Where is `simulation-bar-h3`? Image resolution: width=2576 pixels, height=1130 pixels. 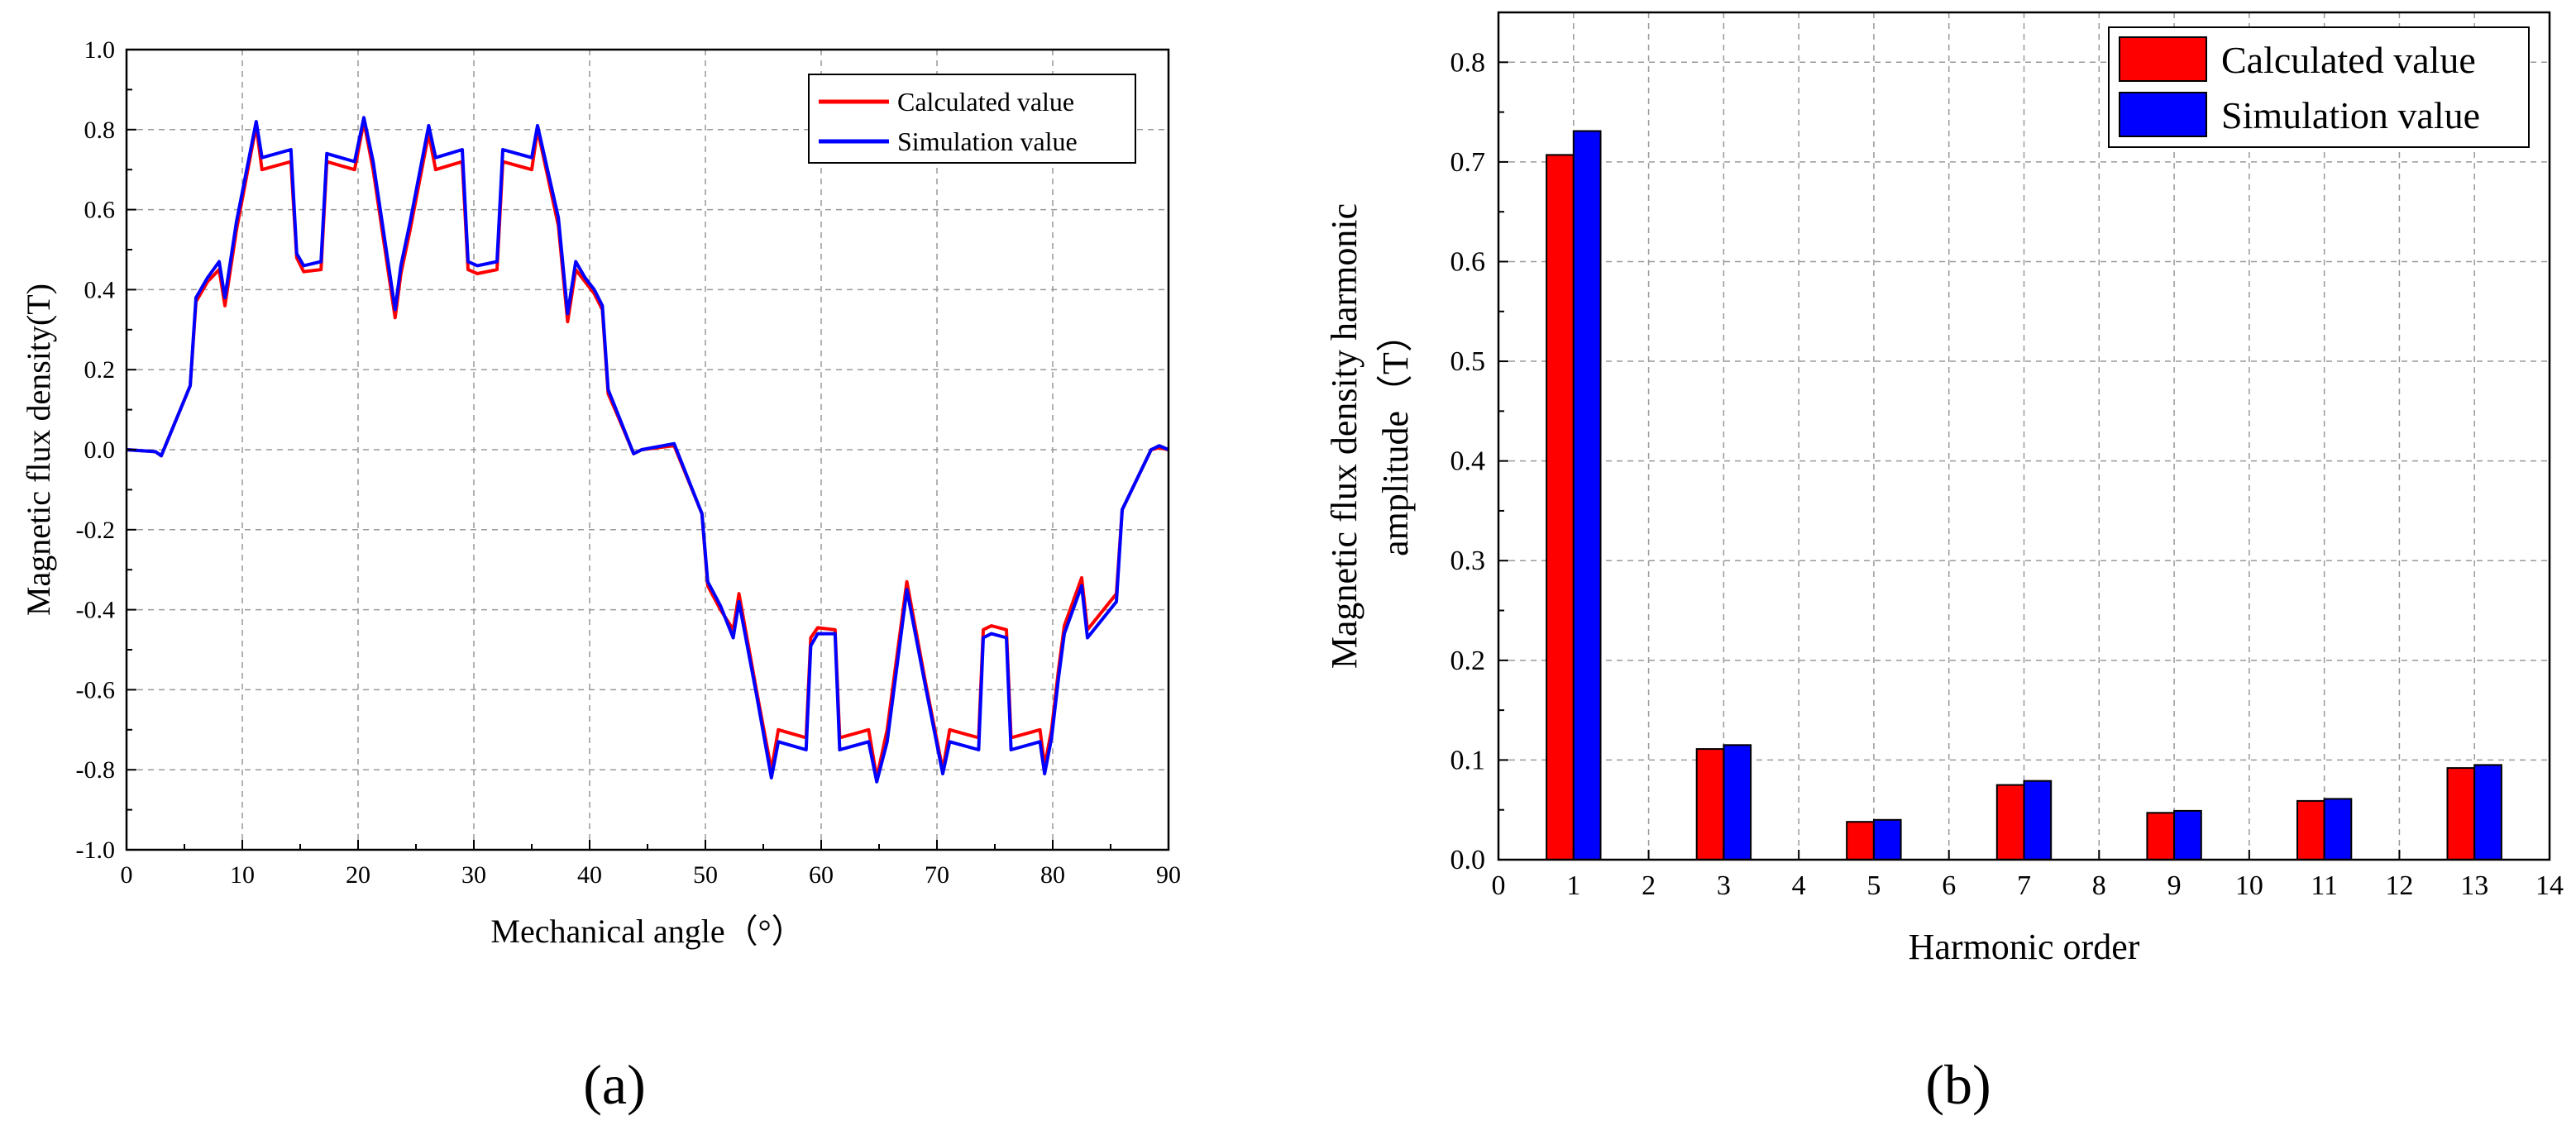
simulation-bar-h3 is located at coordinates (1737, 803).